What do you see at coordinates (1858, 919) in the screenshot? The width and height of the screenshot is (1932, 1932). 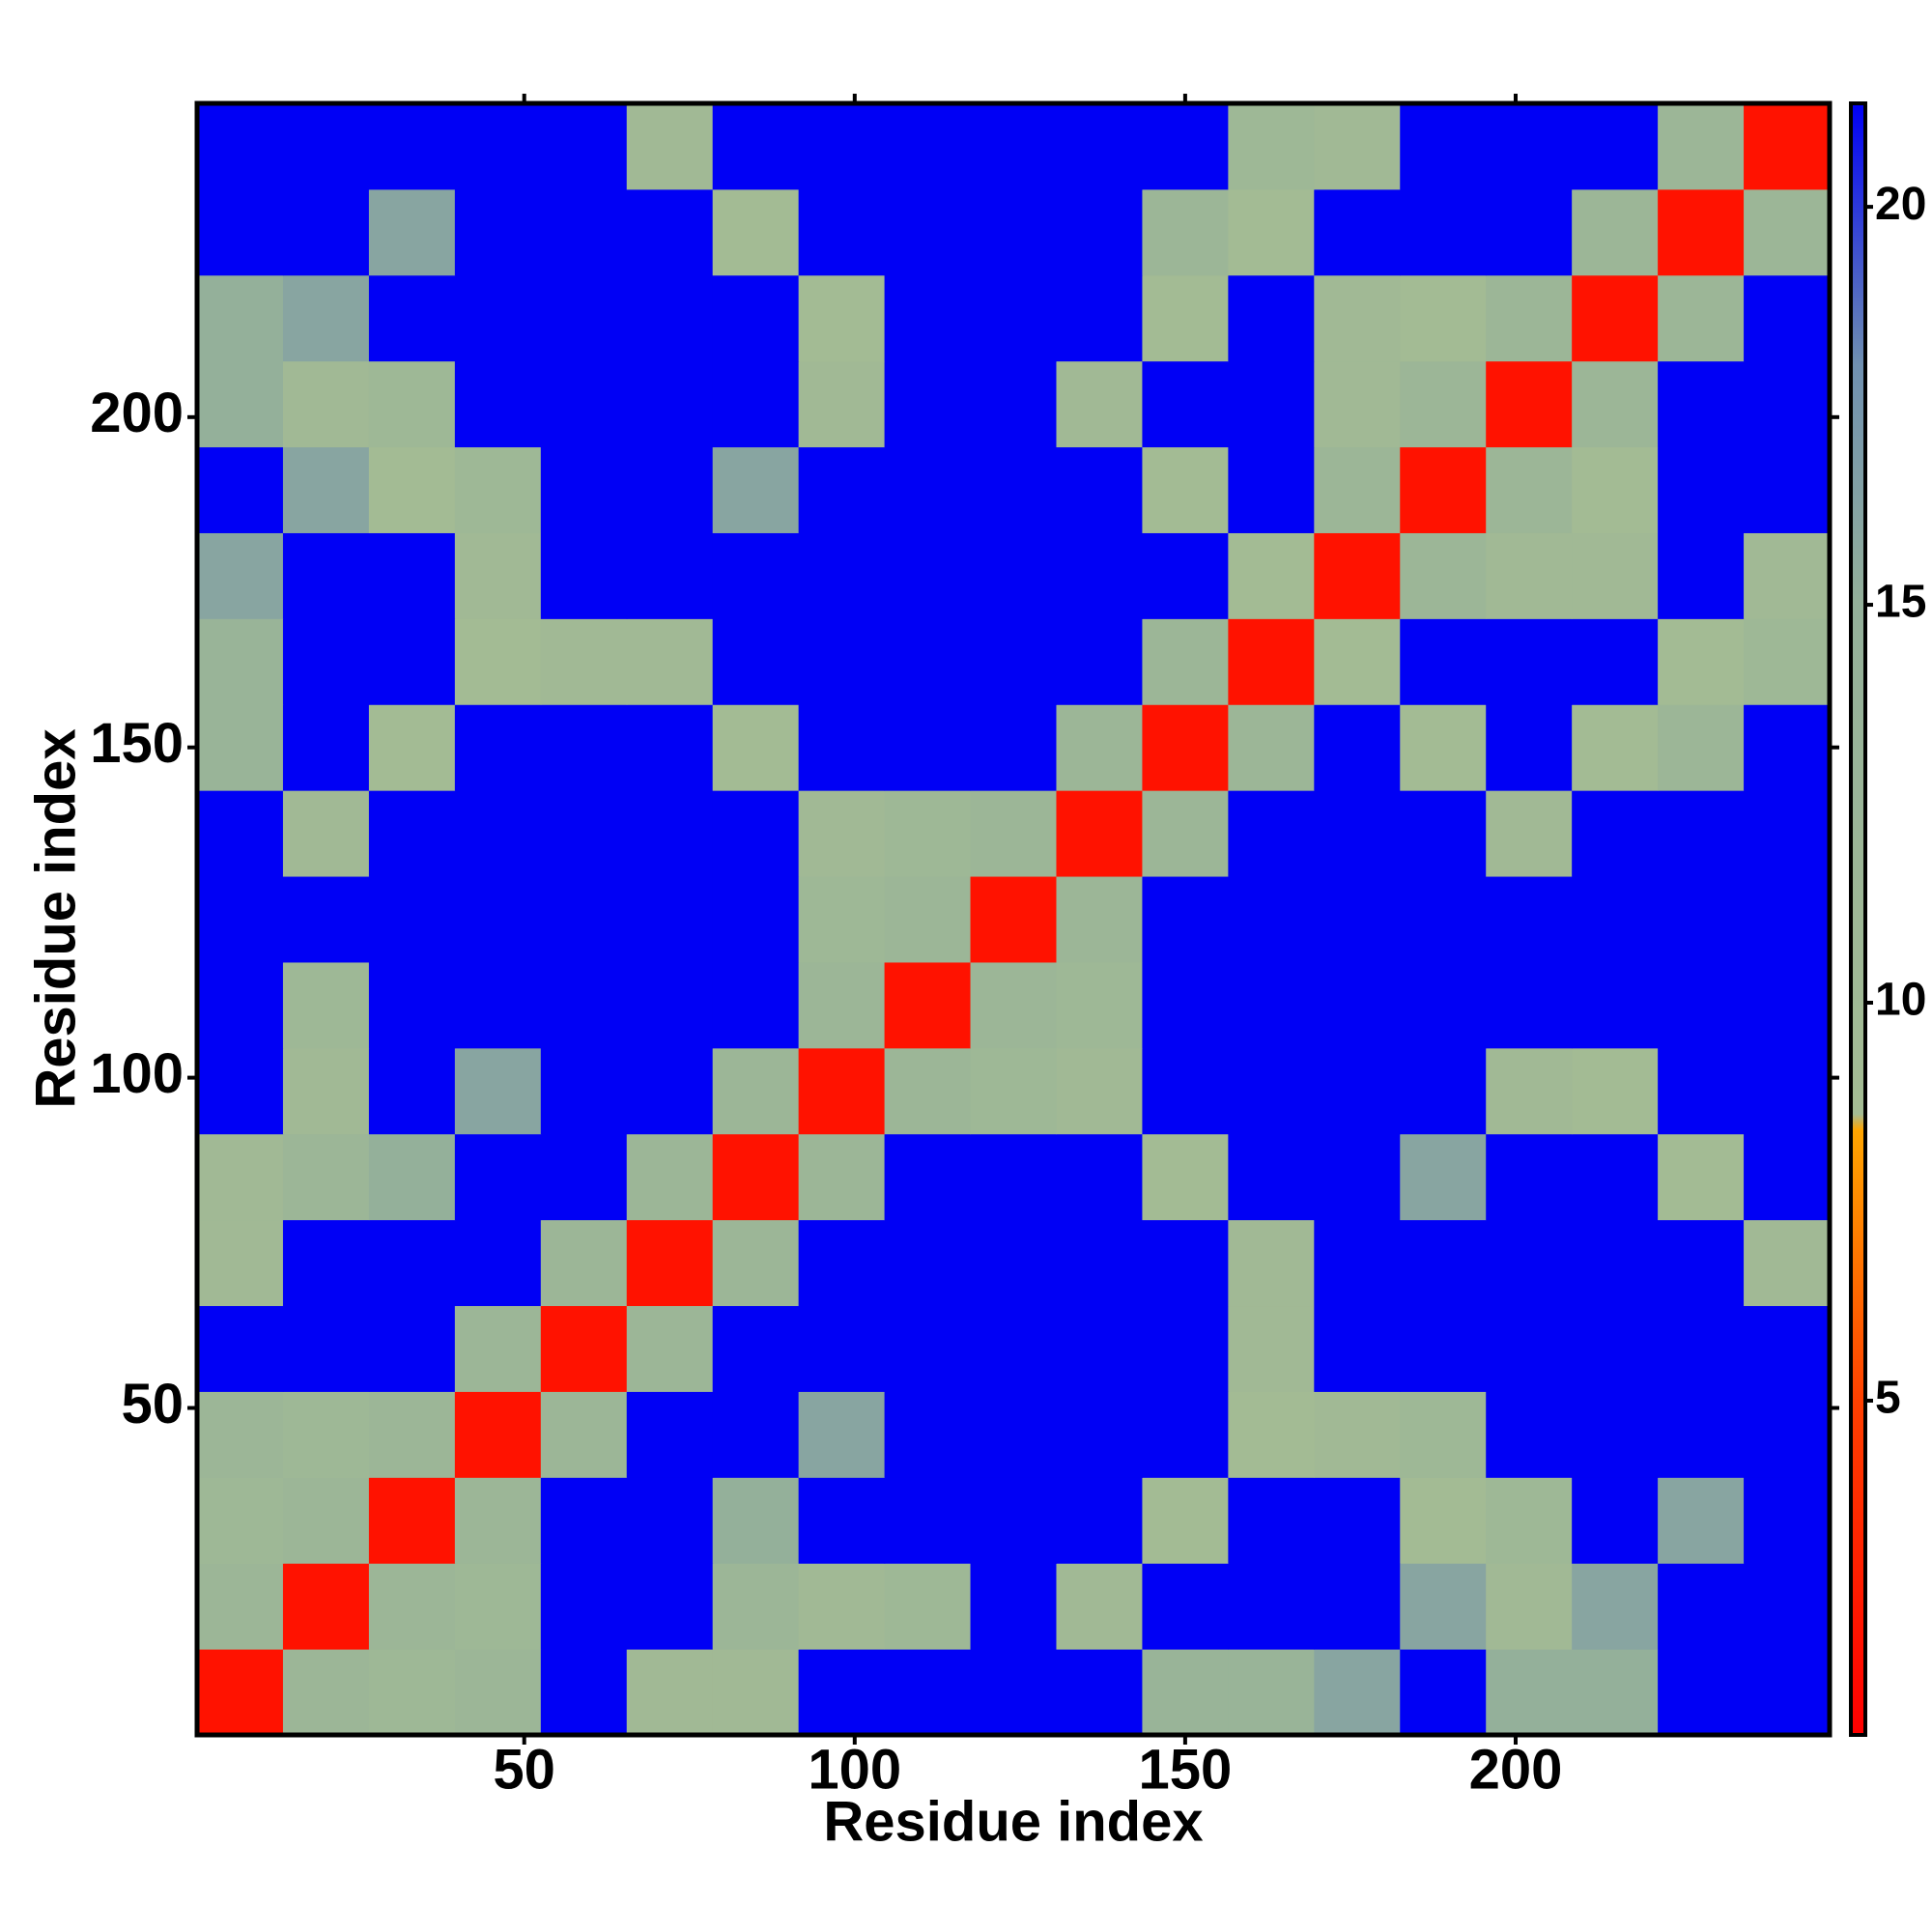 I see `colorbar` at bounding box center [1858, 919].